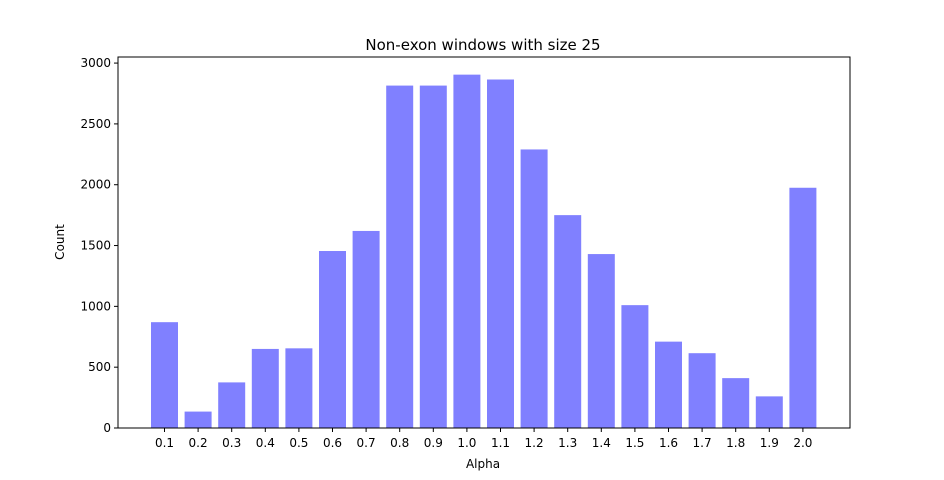  What do you see at coordinates (95, 246) in the screenshot?
I see `y-tick-label: 1500` at bounding box center [95, 246].